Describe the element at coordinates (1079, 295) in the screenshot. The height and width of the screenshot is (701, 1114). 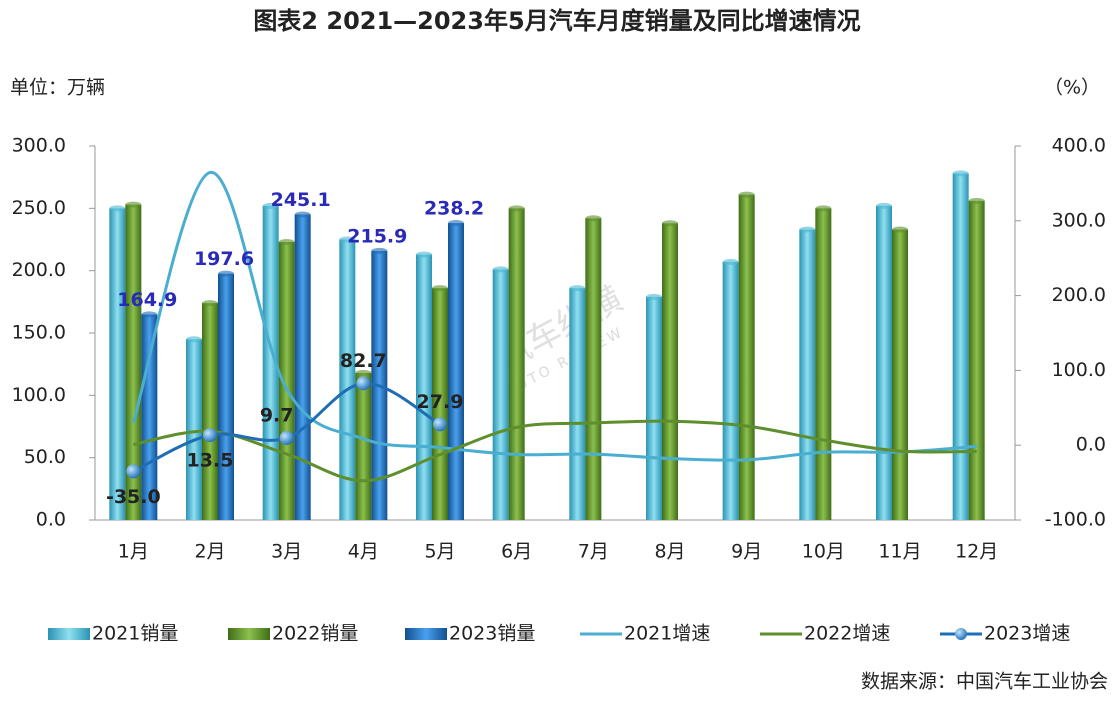
I see `y2-tick-label: 200.0` at that location.